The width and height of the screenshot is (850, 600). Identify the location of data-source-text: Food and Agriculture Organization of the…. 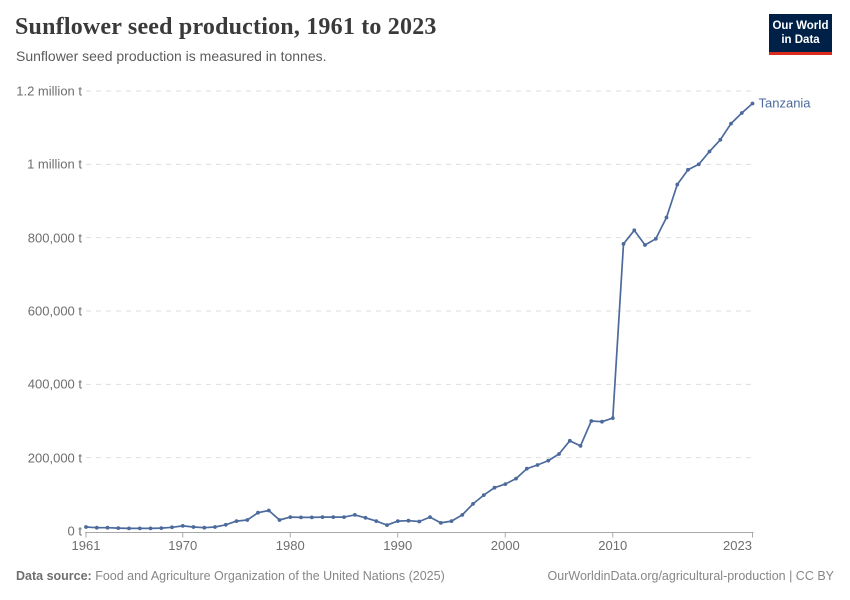
(270, 576).